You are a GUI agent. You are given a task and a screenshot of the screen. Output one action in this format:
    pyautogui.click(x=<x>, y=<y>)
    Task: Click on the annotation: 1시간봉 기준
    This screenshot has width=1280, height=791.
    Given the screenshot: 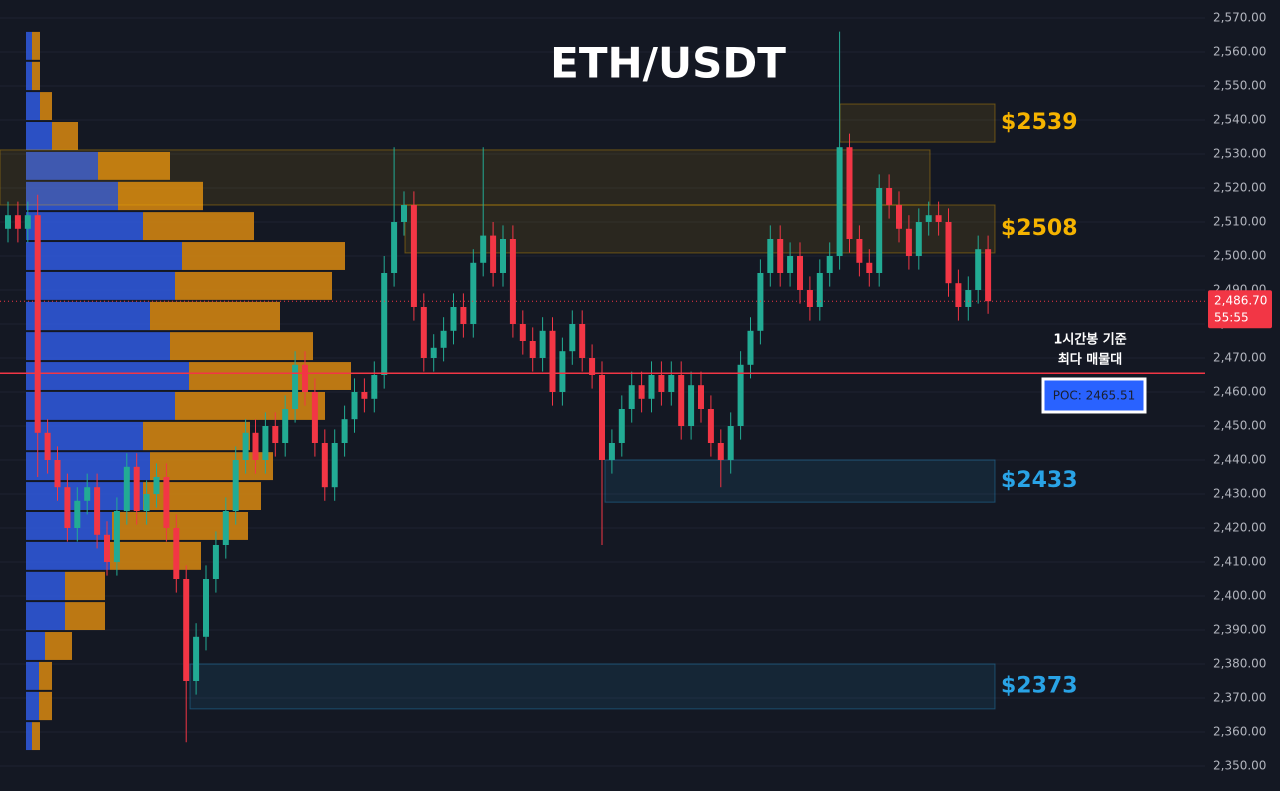 What is the action you would take?
    pyautogui.click(x=1089, y=340)
    